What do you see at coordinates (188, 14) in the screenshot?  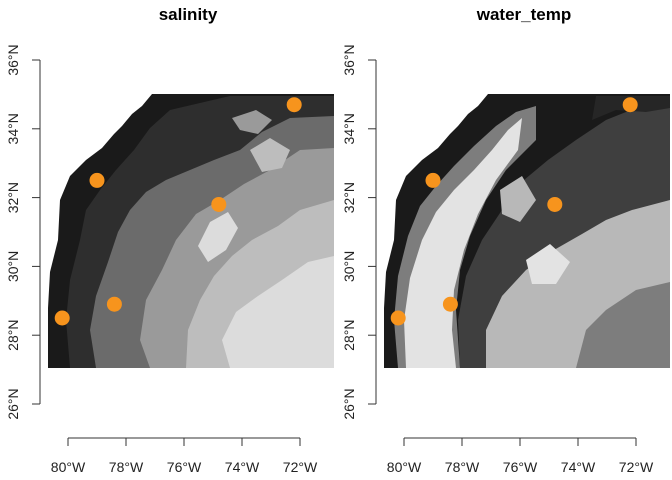 I see `panel-title: salinity` at bounding box center [188, 14].